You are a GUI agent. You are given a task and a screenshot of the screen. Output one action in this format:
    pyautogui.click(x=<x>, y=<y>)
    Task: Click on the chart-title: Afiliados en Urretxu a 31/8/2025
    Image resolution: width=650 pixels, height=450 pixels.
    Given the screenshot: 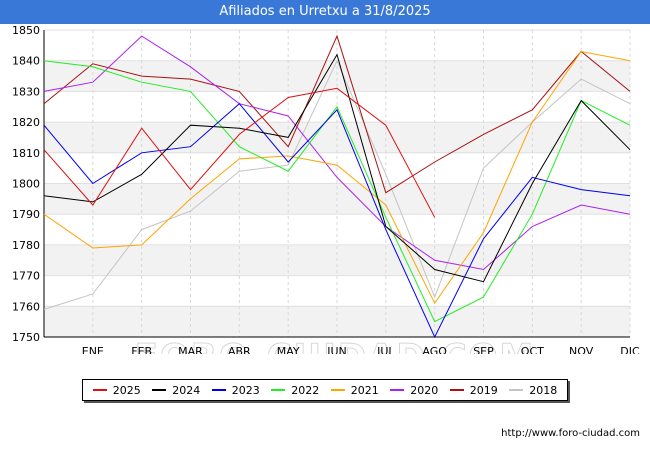 What is the action you would take?
    pyautogui.click(x=325, y=12)
    